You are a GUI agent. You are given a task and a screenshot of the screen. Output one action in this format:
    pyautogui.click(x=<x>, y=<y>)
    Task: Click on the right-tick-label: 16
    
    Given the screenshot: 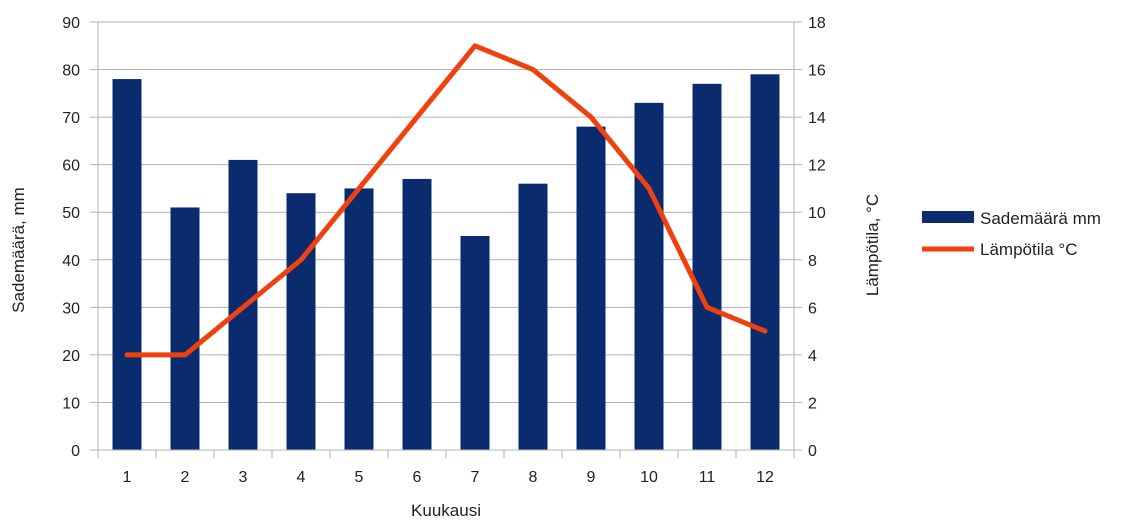 What is the action you would take?
    pyautogui.click(x=817, y=71)
    